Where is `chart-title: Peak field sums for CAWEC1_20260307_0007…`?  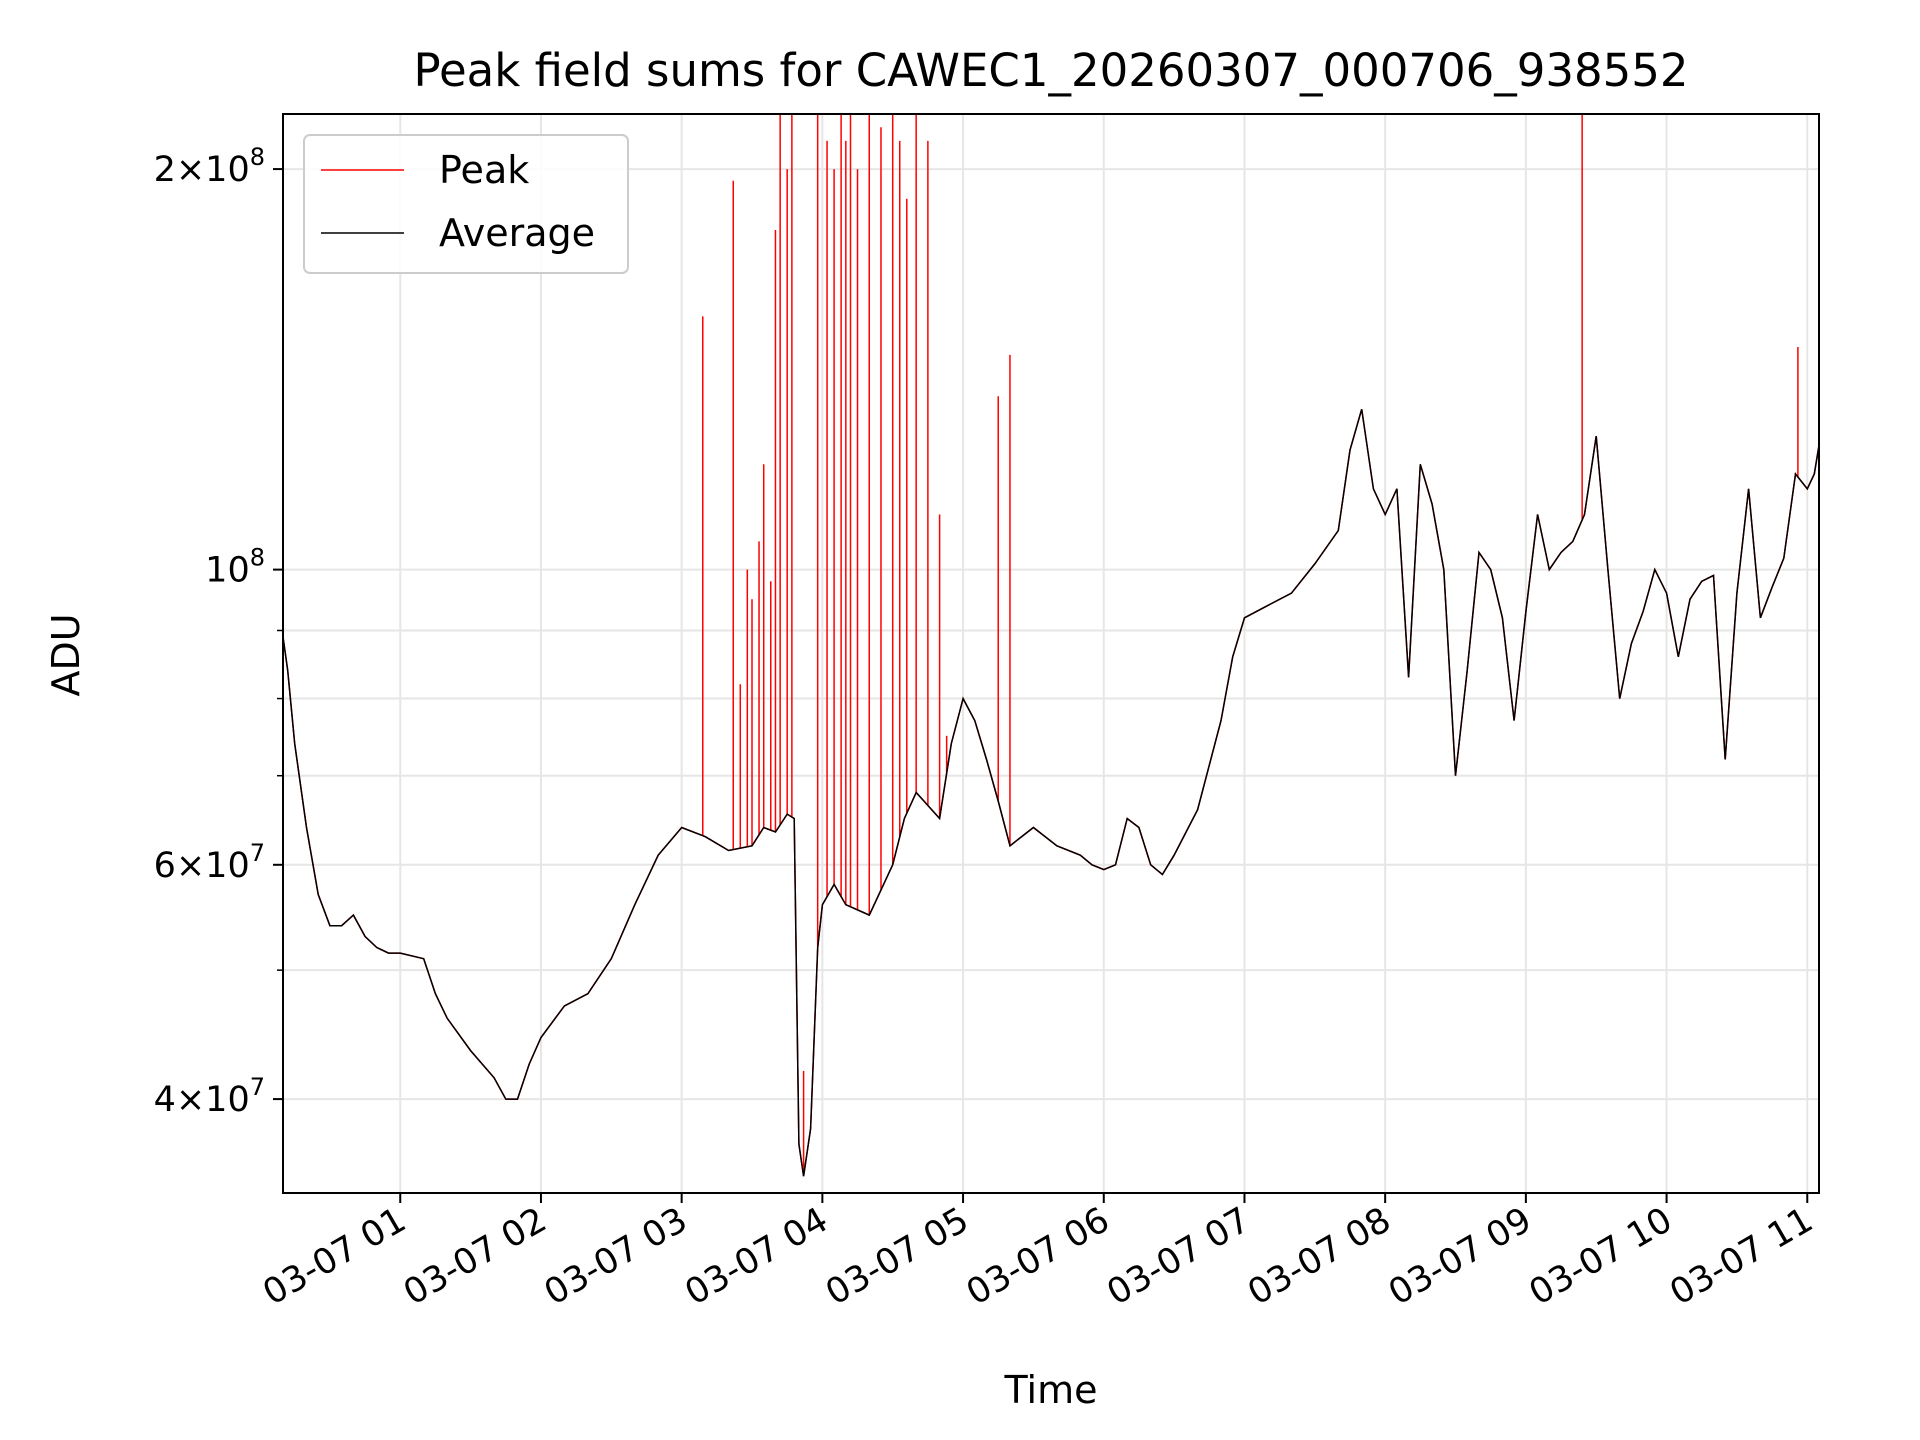 chart-title: Peak field sums for CAWEC1_20260307_0007… is located at coordinates (1050, 70).